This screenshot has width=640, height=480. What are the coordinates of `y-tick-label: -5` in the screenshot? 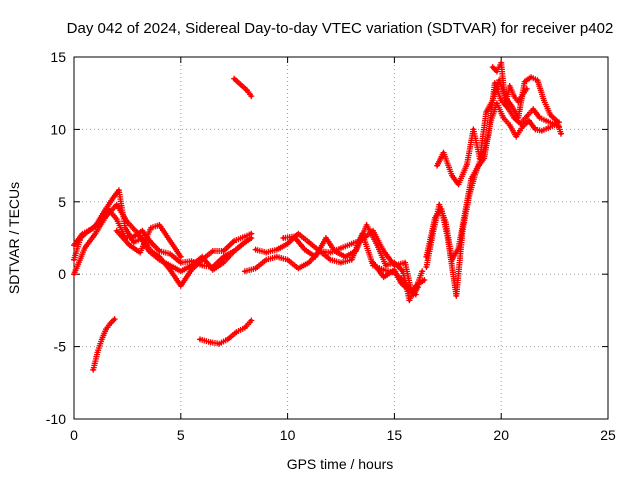 It's located at (60, 347).